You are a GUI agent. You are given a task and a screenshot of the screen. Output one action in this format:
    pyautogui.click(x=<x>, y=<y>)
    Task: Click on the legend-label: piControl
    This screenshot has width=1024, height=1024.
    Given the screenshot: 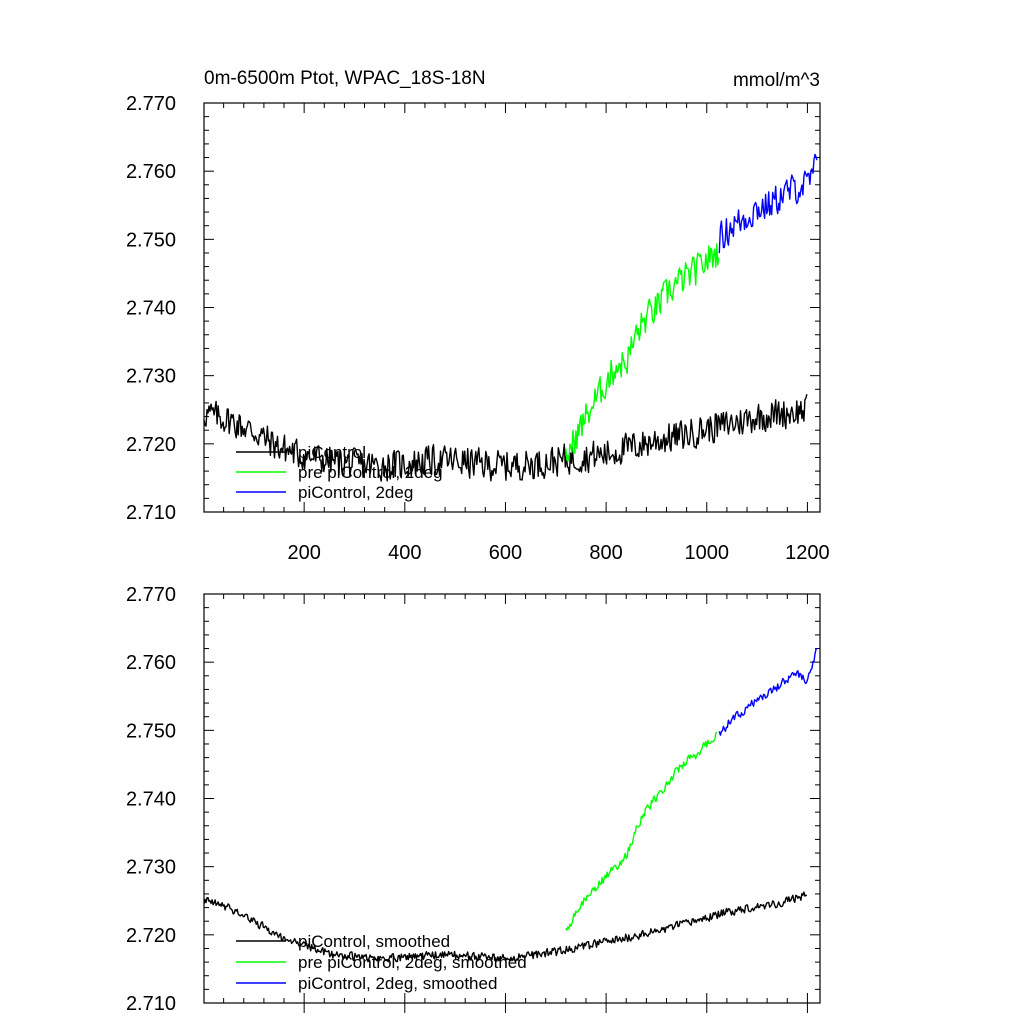 What is the action you would take?
    pyautogui.click(x=332, y=452)
    